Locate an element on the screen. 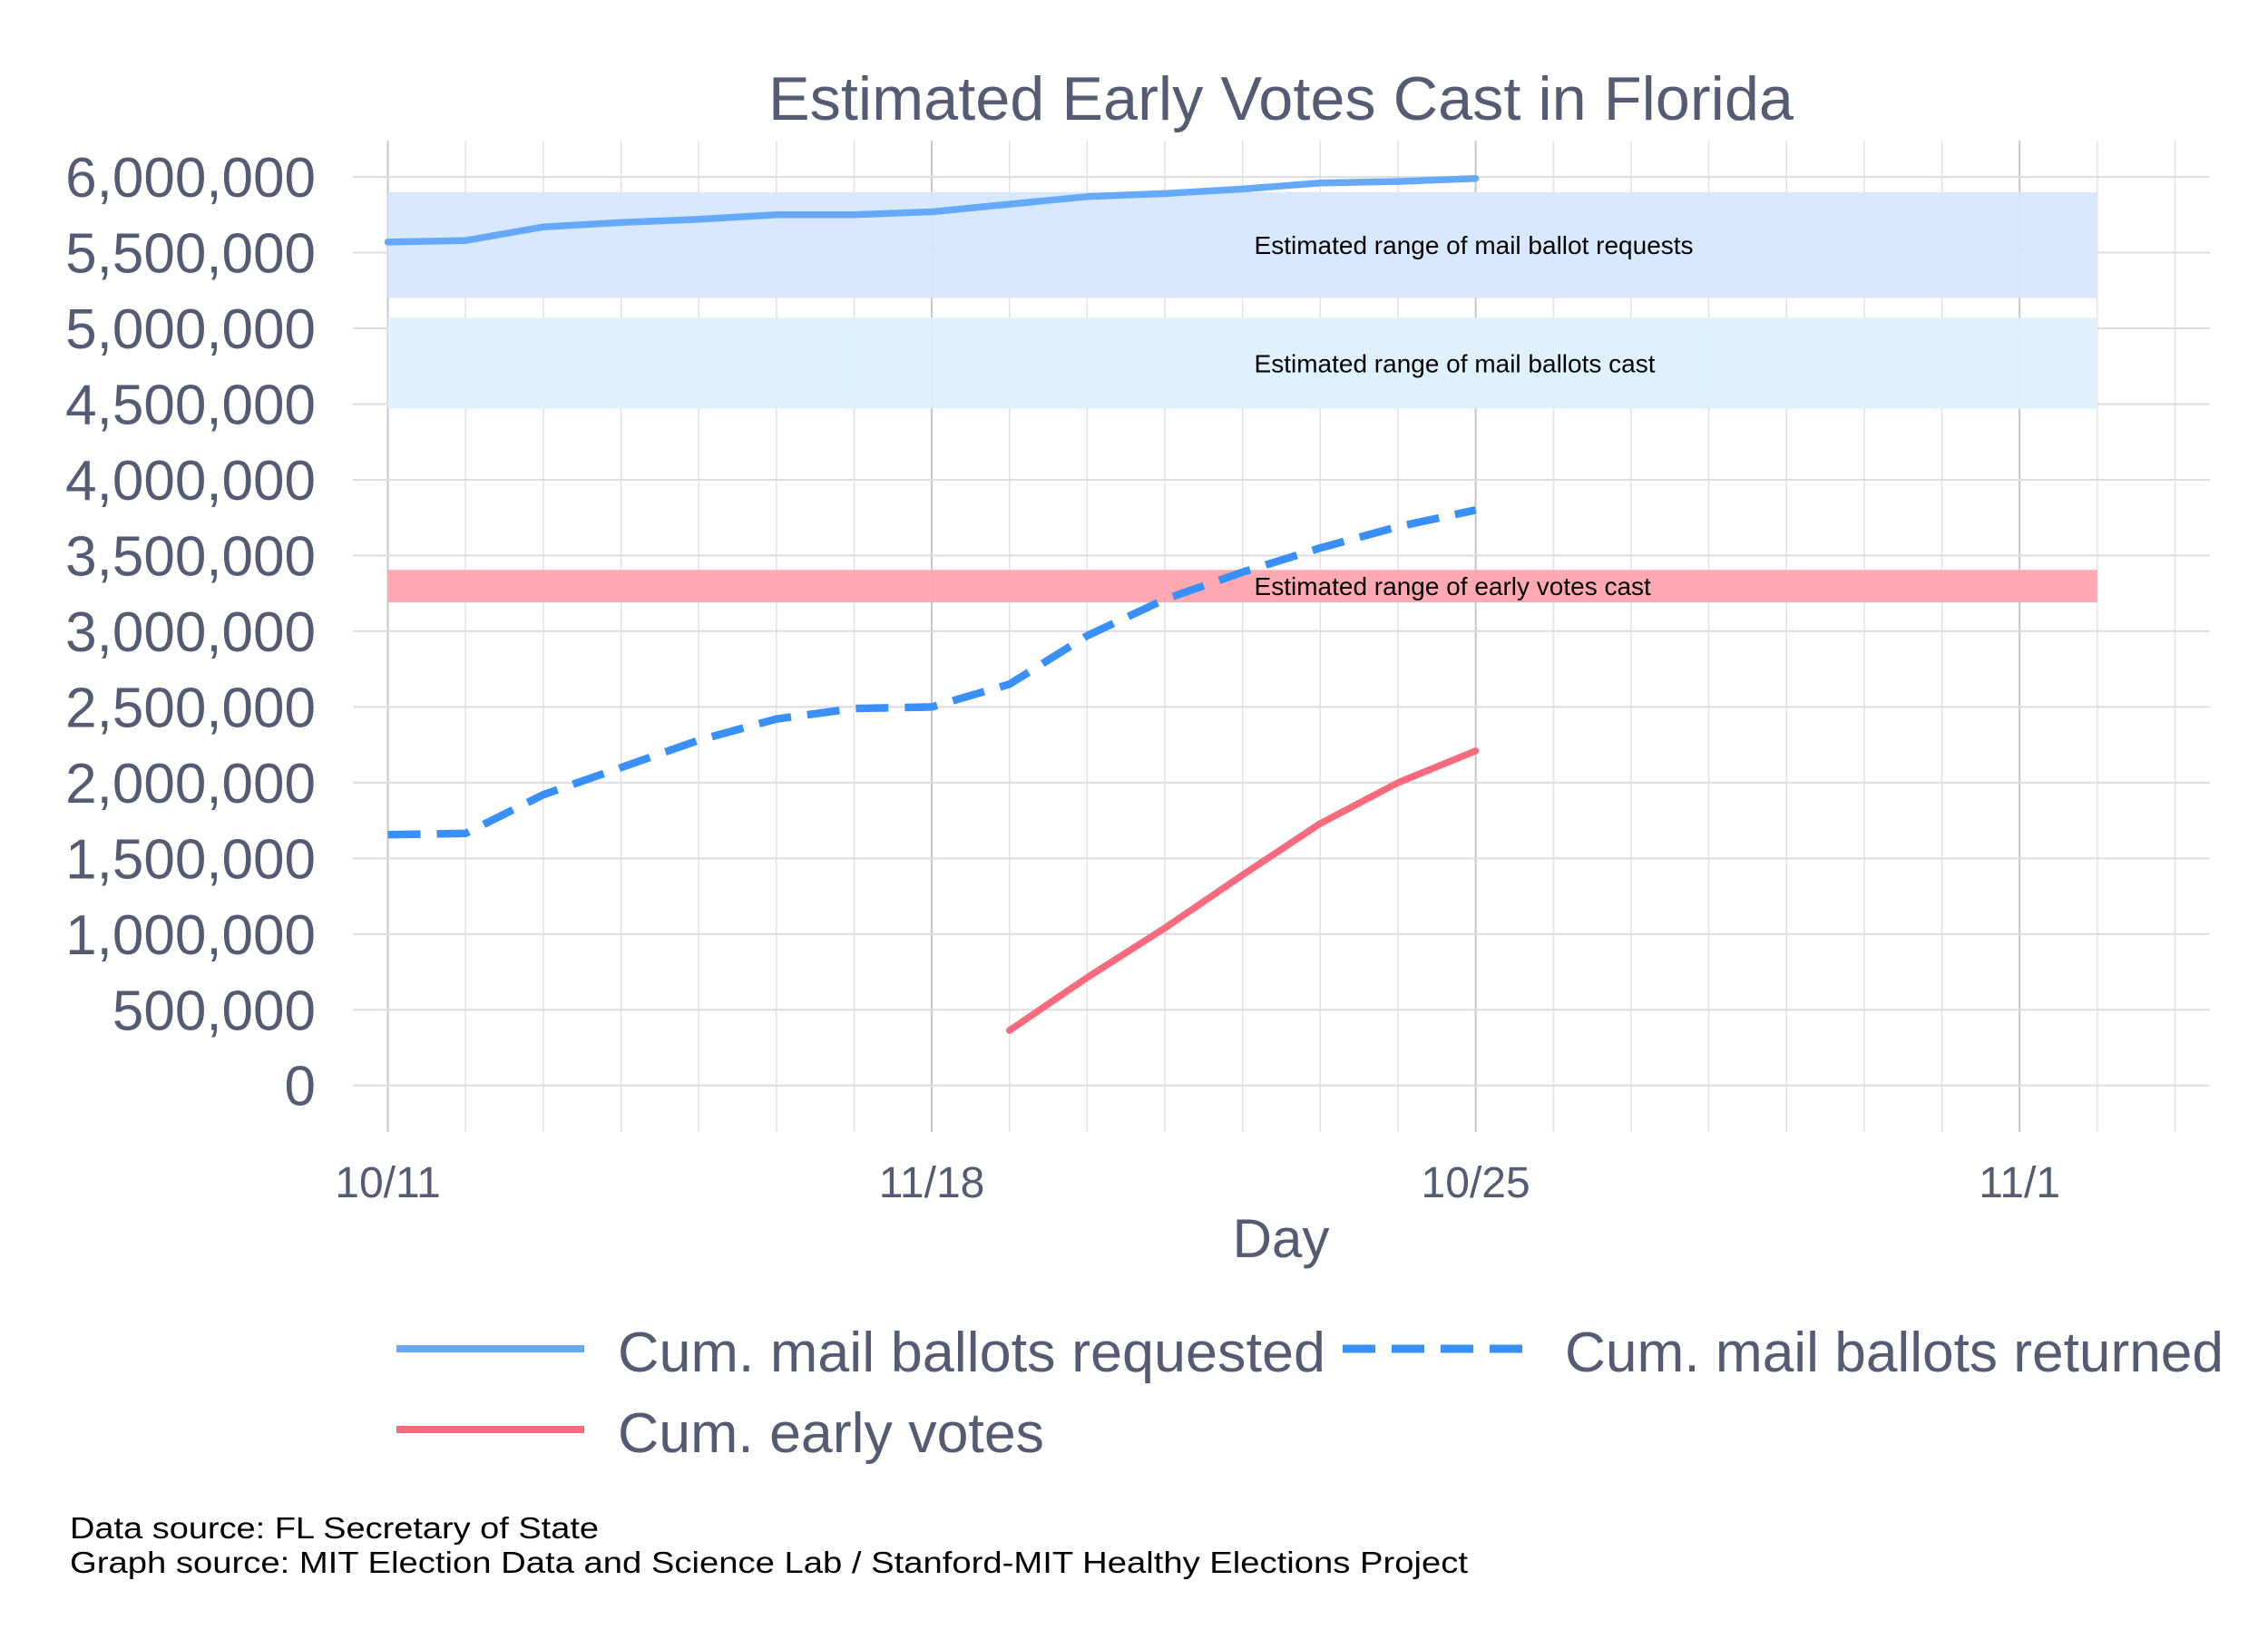 Image resolution: width=2268 pixels, height=1649 pixels. y-tick-label: 5,500,000 is located at coordinates (191, 254).